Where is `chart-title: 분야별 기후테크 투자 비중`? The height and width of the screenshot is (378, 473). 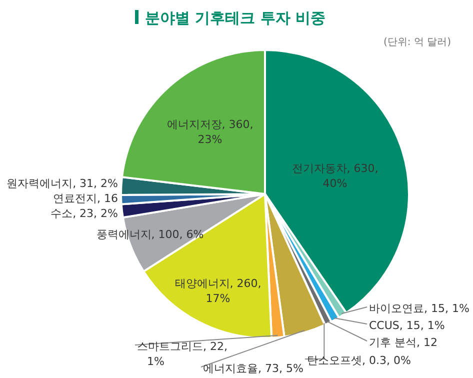
chart-title: 분야별 기후테크 투자 비중 is located at coordinates (235, 18).